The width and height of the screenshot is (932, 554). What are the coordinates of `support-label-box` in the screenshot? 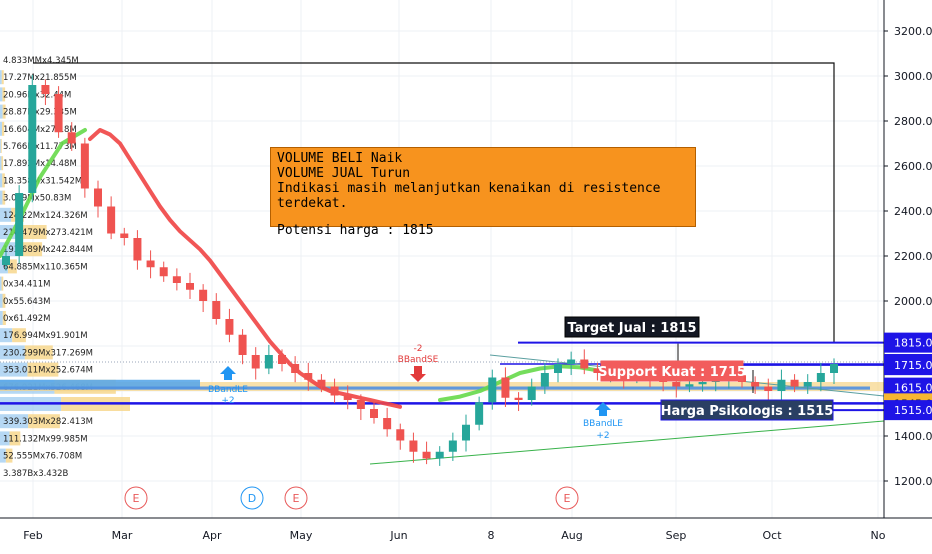 It's located at (672, 371).